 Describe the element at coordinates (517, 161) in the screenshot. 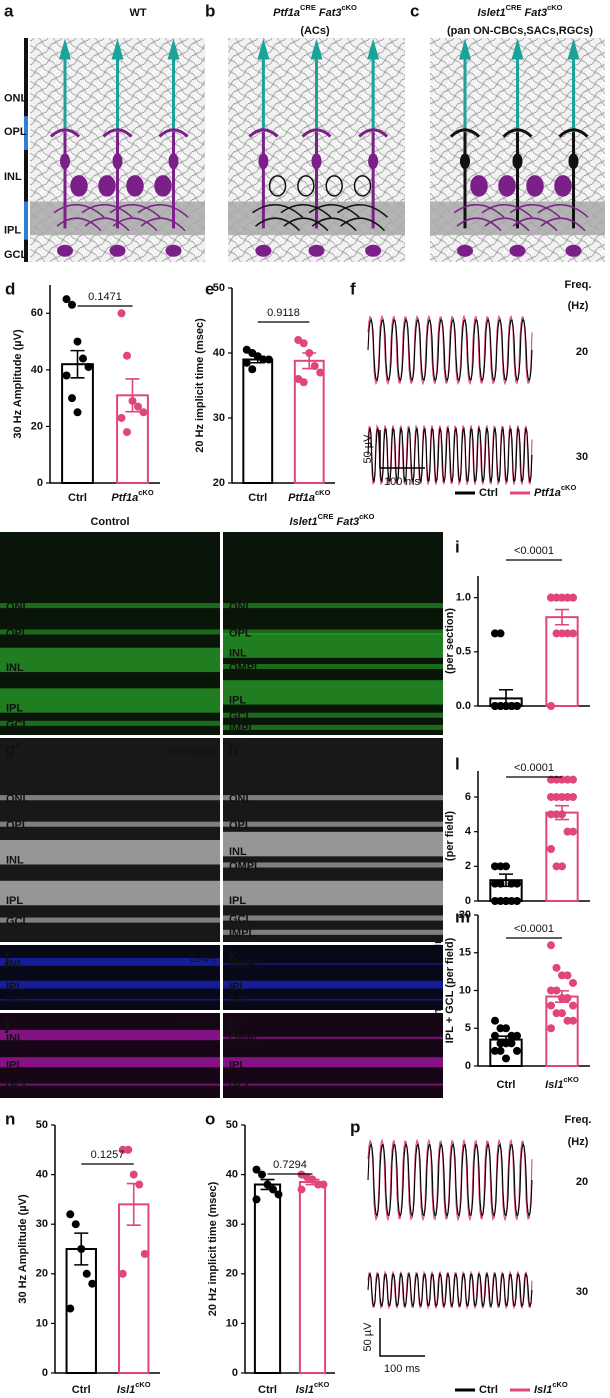

I see `bipolar-soma` at that location.